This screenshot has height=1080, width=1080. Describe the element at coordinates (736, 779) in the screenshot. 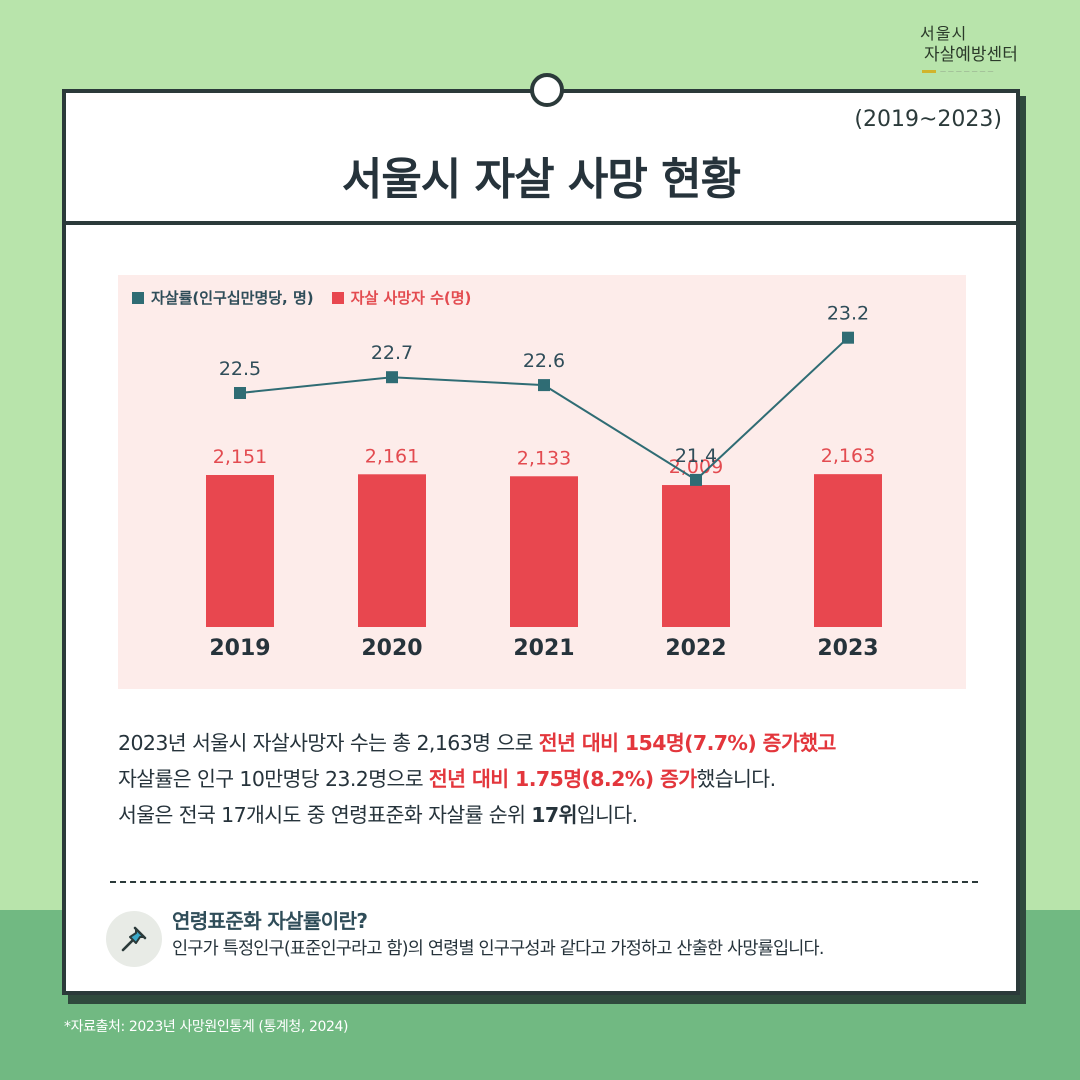

I see `desc-2c: 했습니다.` at that location.